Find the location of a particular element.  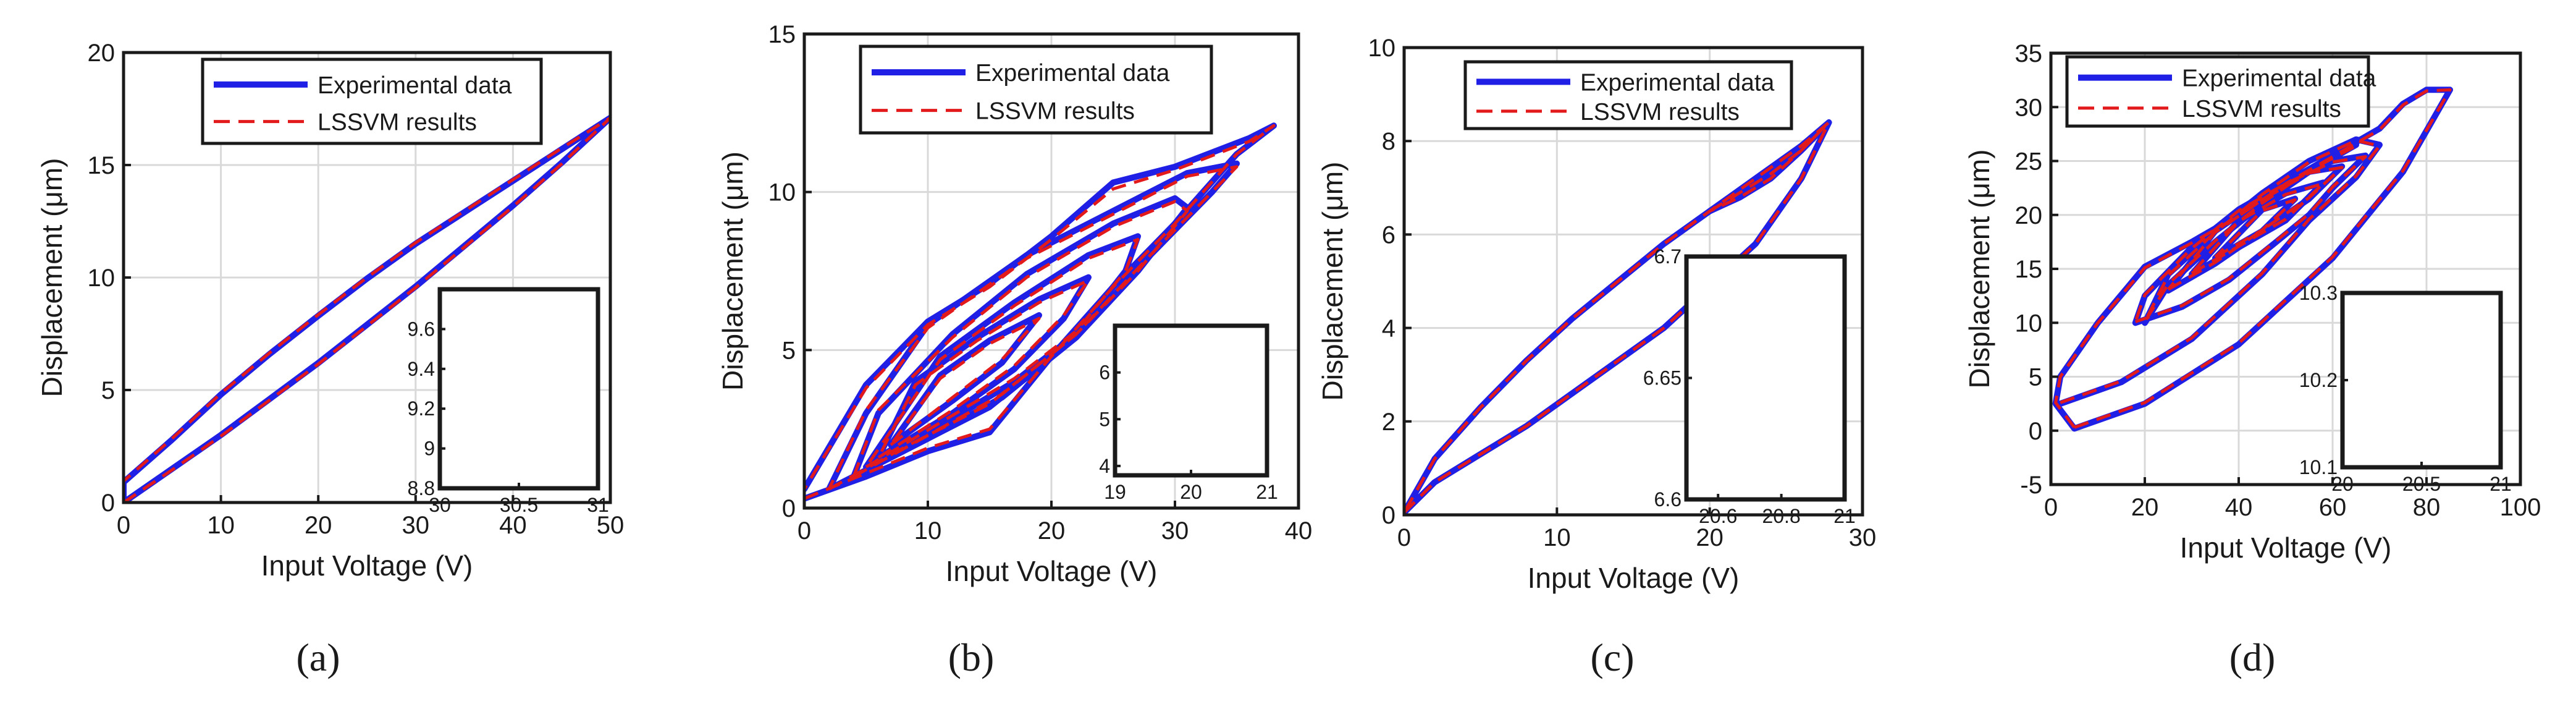

inset-x-tick-label: 19 is located at coordinates (1115, 492).